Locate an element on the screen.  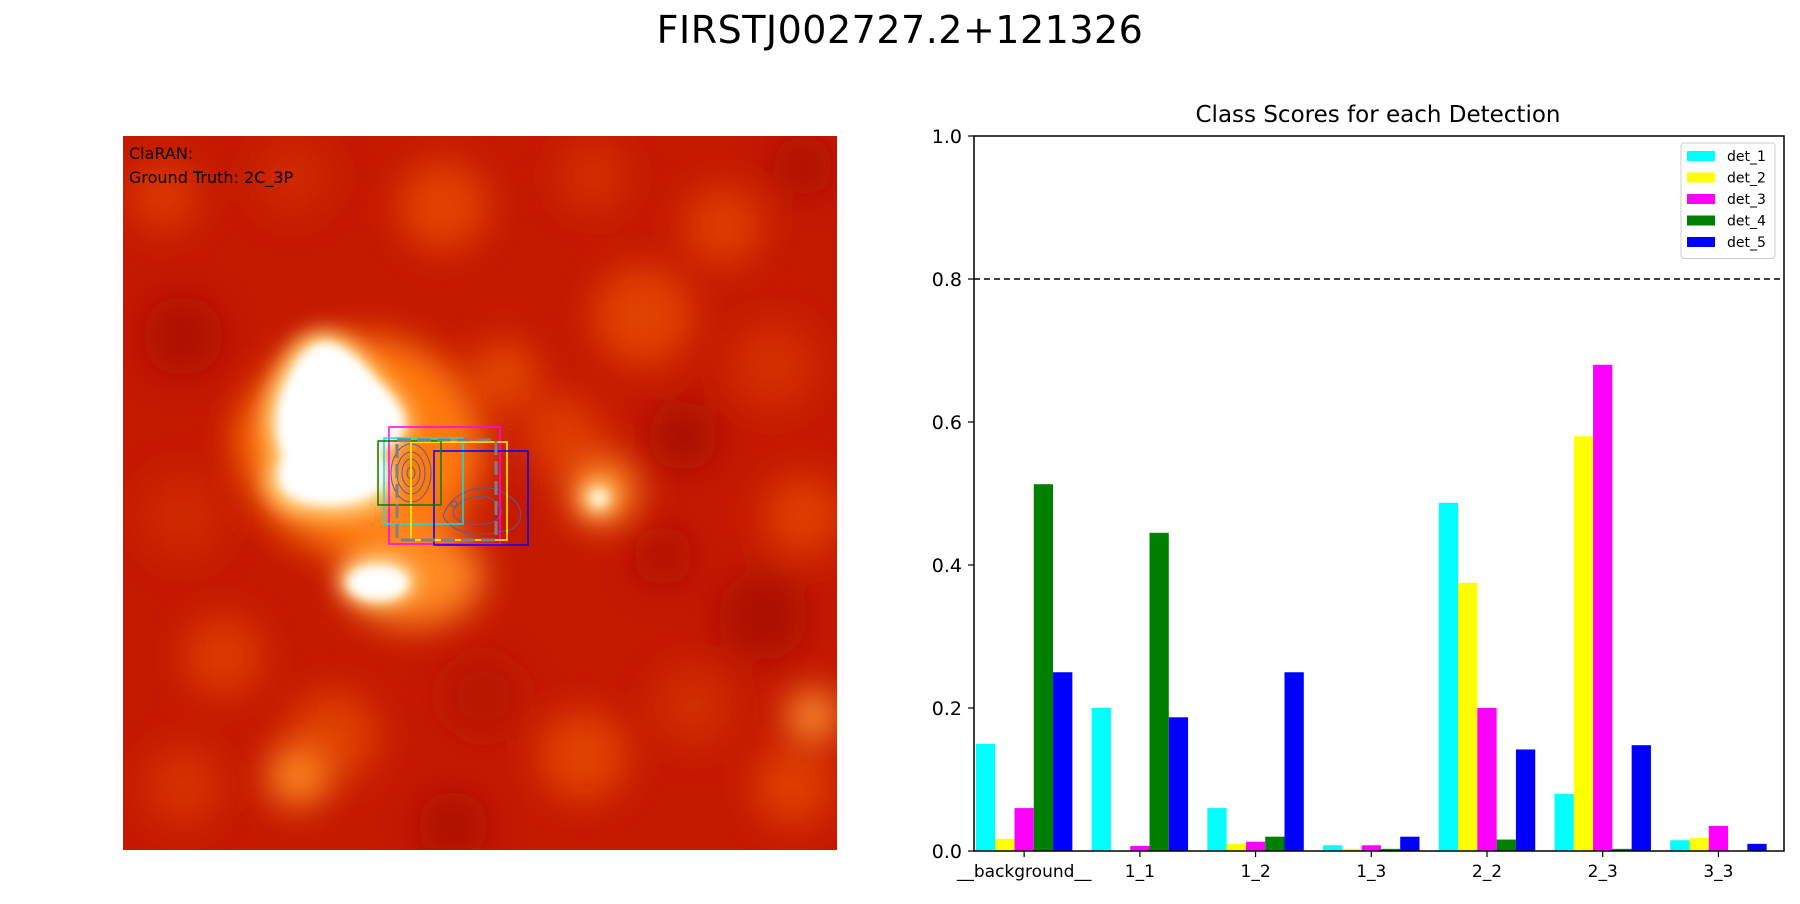
y-tick-label: 0.6 is located at coordinates (947, 423).